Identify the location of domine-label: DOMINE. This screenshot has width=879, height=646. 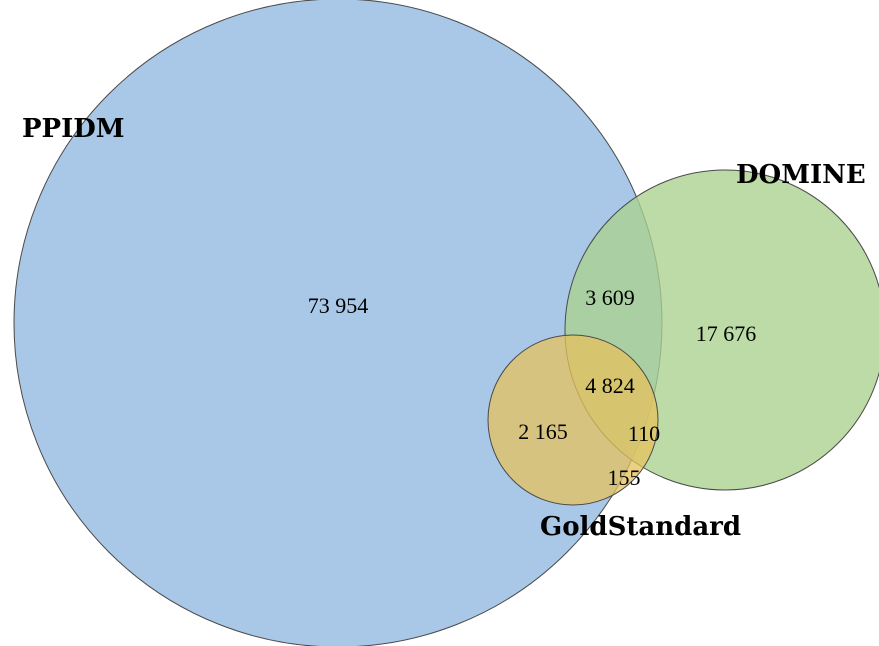
(801, 175).